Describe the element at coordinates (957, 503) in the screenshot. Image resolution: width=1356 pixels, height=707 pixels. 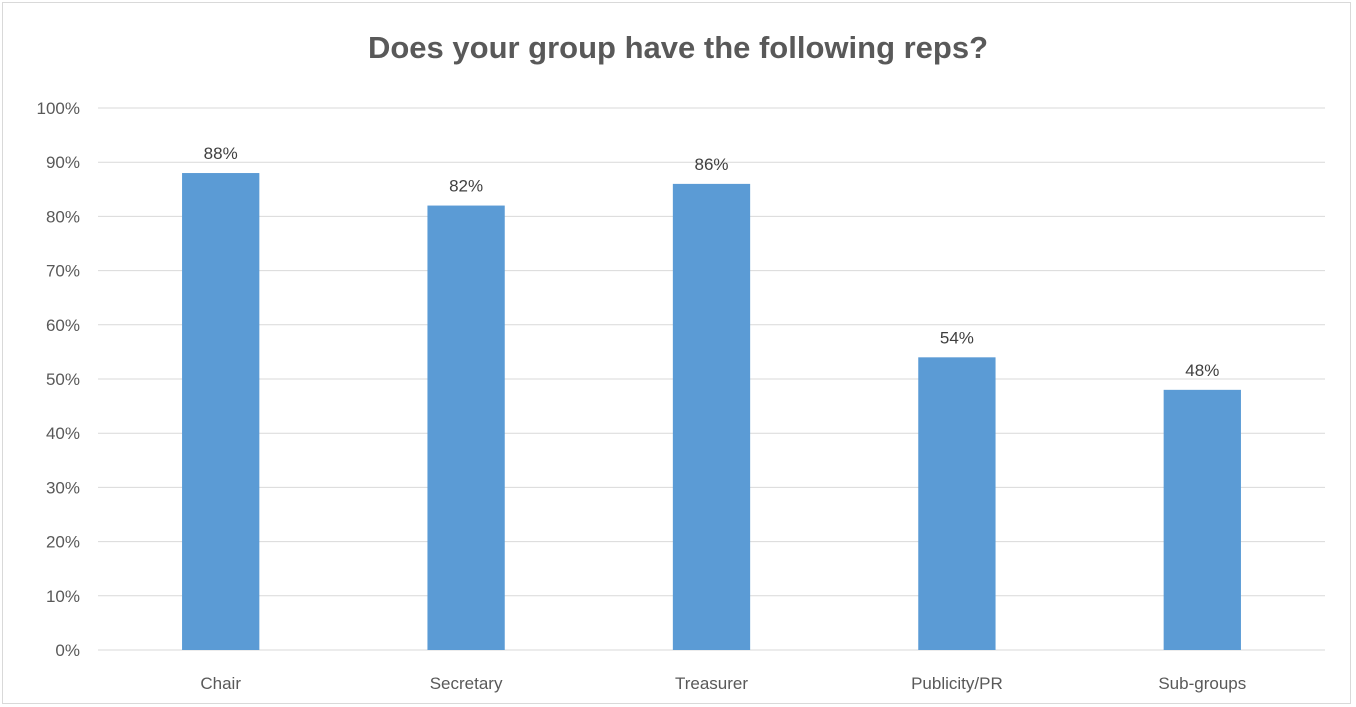
I see `bar-publicity-pr` at that location.